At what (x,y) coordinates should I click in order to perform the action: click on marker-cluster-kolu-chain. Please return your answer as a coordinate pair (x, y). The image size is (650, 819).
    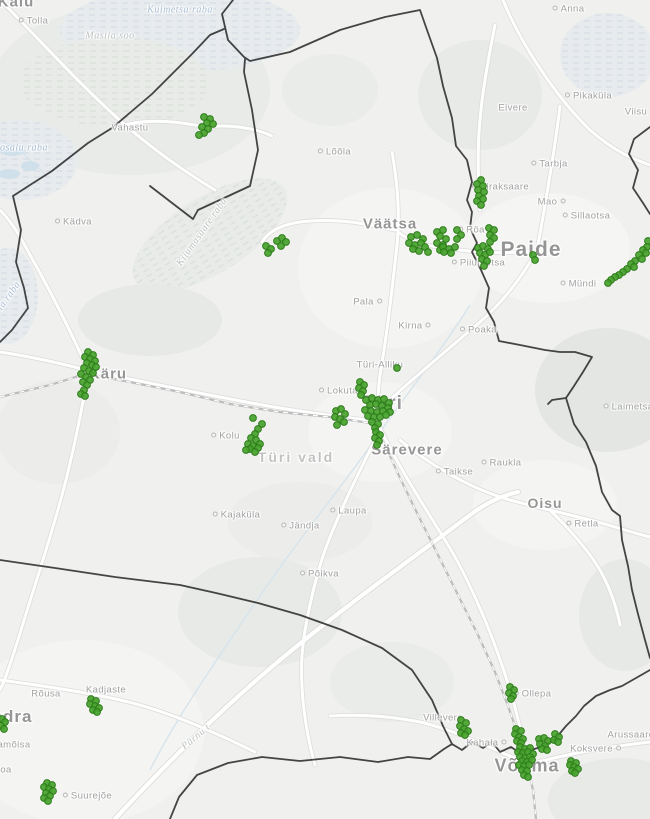
    Looking at the image, I should click on (254, 435).